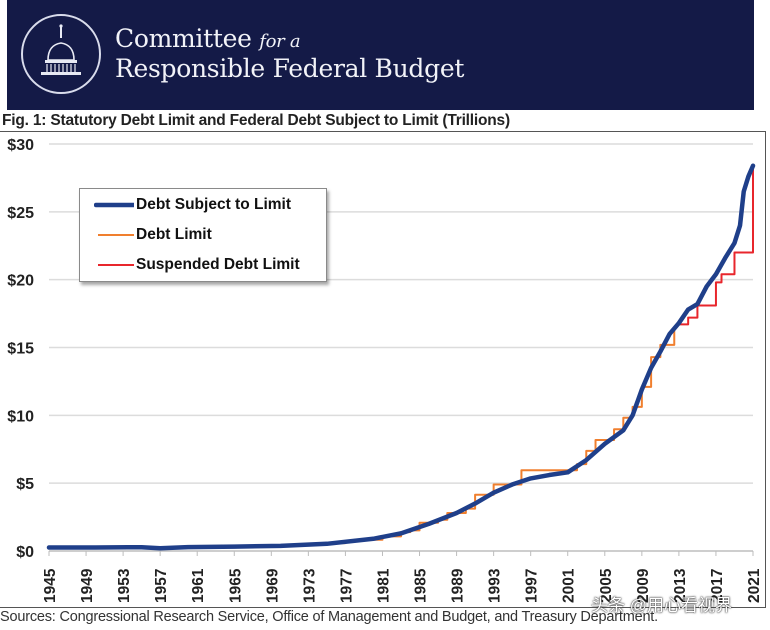  I want to click on x-tick-label: 2021, so click(754, 585).